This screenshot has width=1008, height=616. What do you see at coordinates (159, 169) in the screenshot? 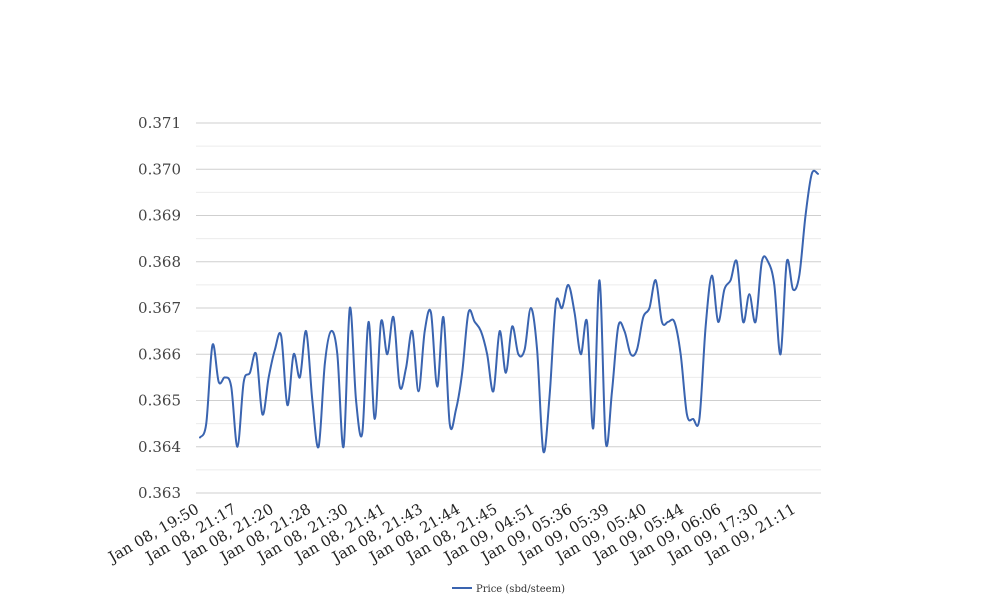
I see `y-tick-label: 0.370` at bounding box center [159, 169].